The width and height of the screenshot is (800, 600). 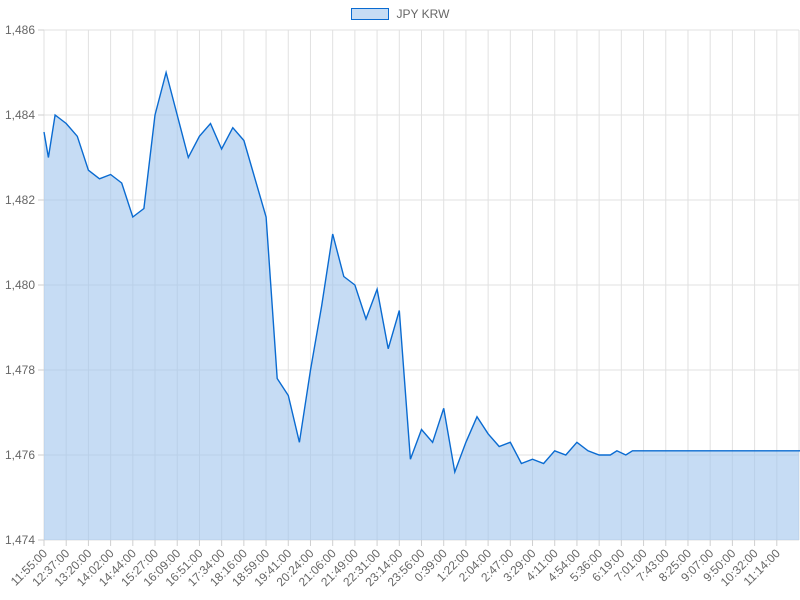 What do you see at coordinates (20, 115) in the screenshot?
I see `y-tick-label: 1,484` at bounding box center [20, 115].